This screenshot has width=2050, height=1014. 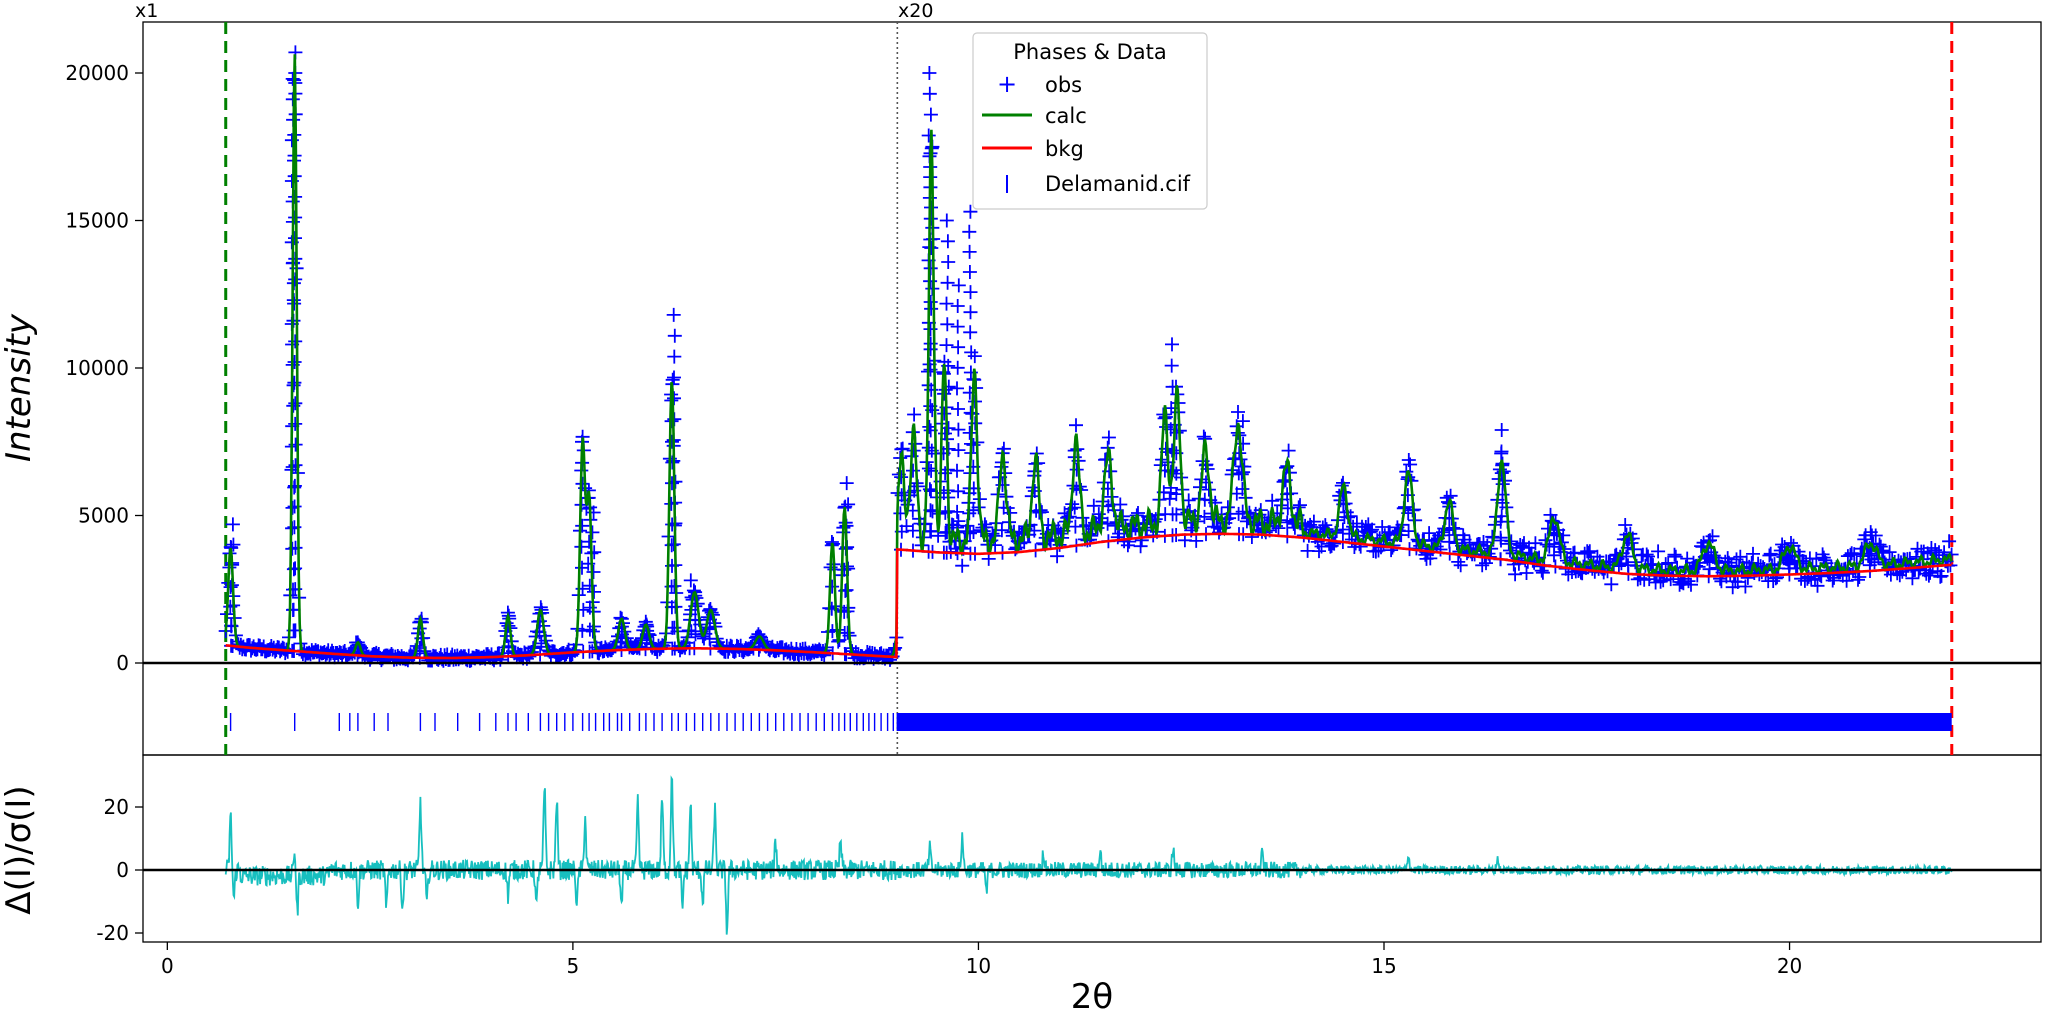 What do you see at coordinates (1007, 84) in the screenshot?
I see `legend-marker-obs: +` at bounding box center [1007, 84].